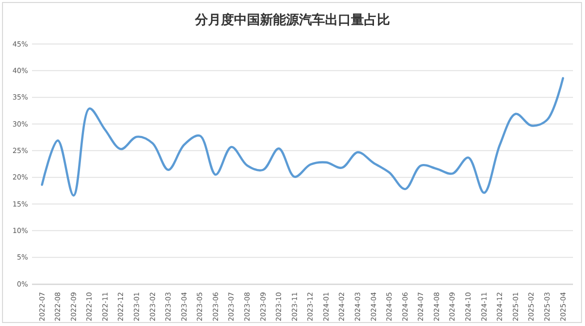  I want to click on chart-title: 分月度中国新能源汽车出口量占比, so click(292, 20).